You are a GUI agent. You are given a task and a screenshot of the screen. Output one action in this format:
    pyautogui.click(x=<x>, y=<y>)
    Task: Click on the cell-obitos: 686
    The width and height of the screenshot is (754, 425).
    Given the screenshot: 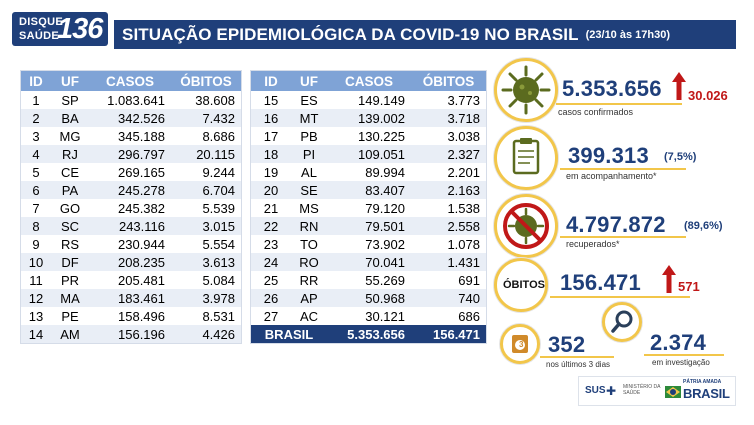 What is the action you would take?
    pyautogui.click(x=448, y=316)
    